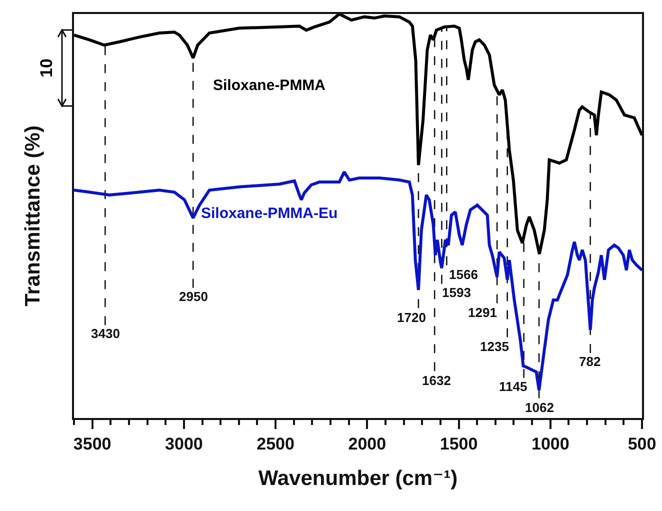  I want to click on x-tick-label: 1500, so click(459, 444).